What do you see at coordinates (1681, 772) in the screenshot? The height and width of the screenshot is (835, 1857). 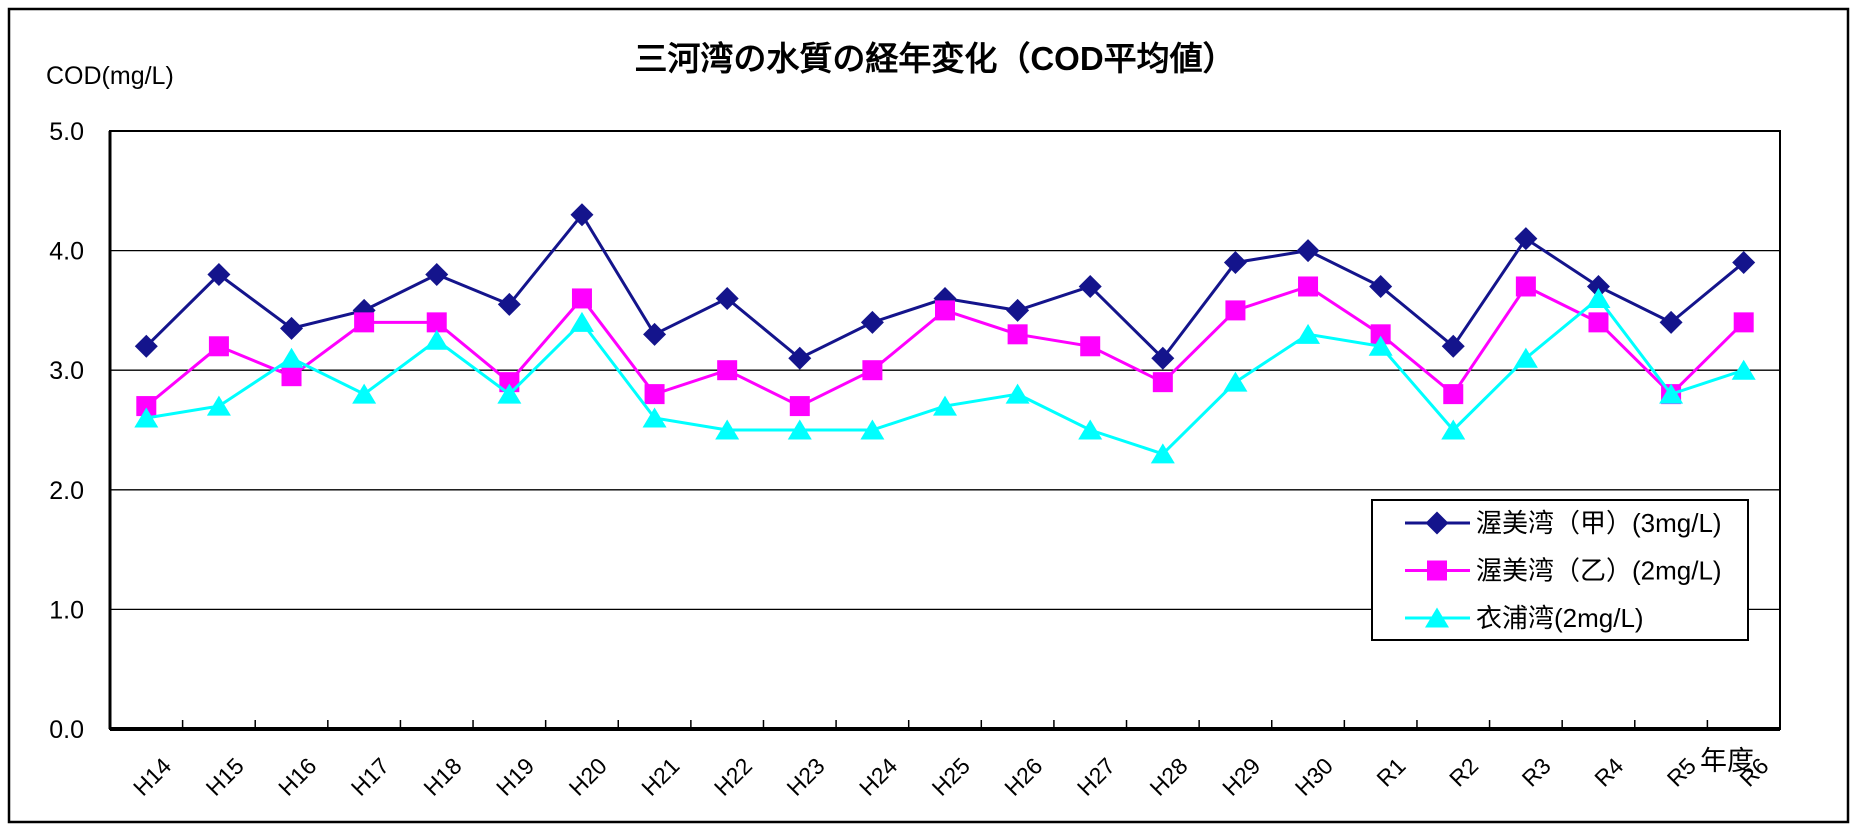 I see `x-tick-label: R5` at bounding box center [1681, 772].